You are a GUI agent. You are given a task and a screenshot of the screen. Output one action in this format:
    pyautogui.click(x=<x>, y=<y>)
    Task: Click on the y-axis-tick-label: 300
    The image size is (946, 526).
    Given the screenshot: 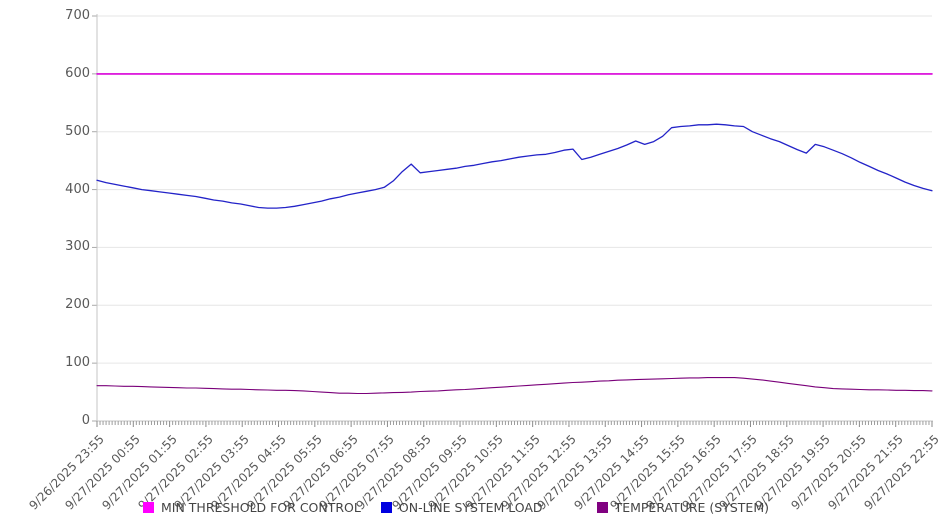 What is the action you would take?
    pyautogui.click(x=77, y=247)
    